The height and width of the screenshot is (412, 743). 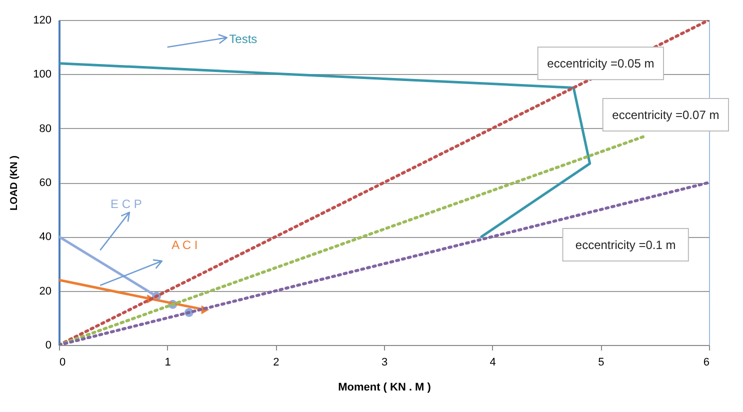 I want to click on text: eccentricity =0.07 m, so click(x=666, y=115).